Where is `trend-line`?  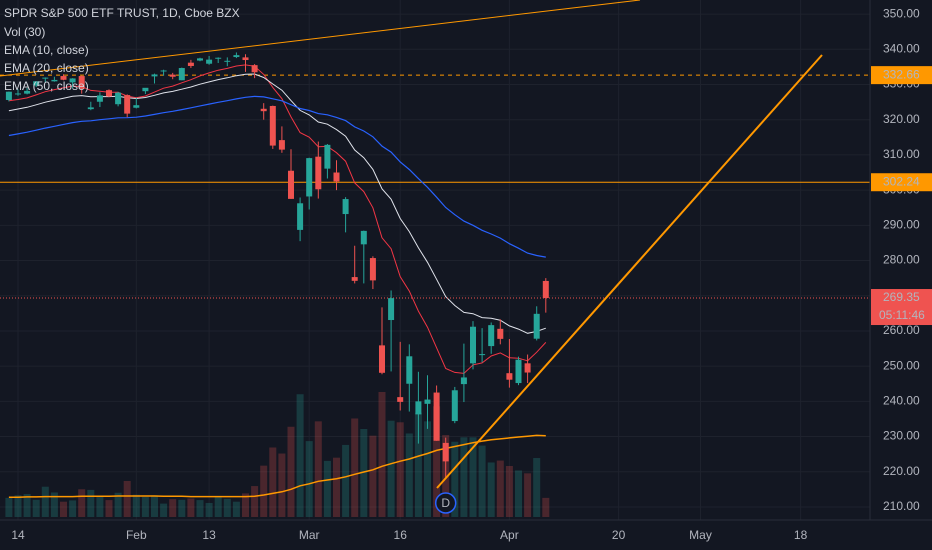 trend-line is located at coordinates (320, 38).